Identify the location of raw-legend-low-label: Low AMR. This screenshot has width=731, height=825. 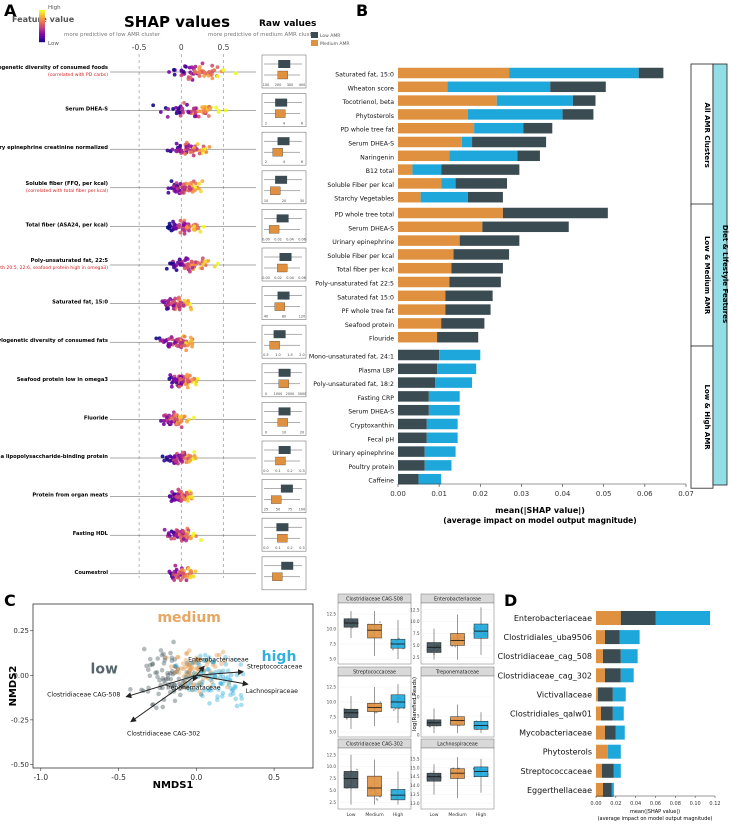
(330, 36).